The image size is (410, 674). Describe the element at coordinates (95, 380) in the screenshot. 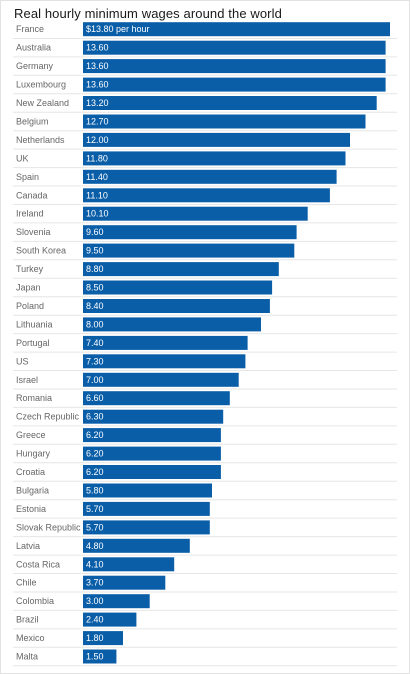

I see `value-label: 7.00` at that location.